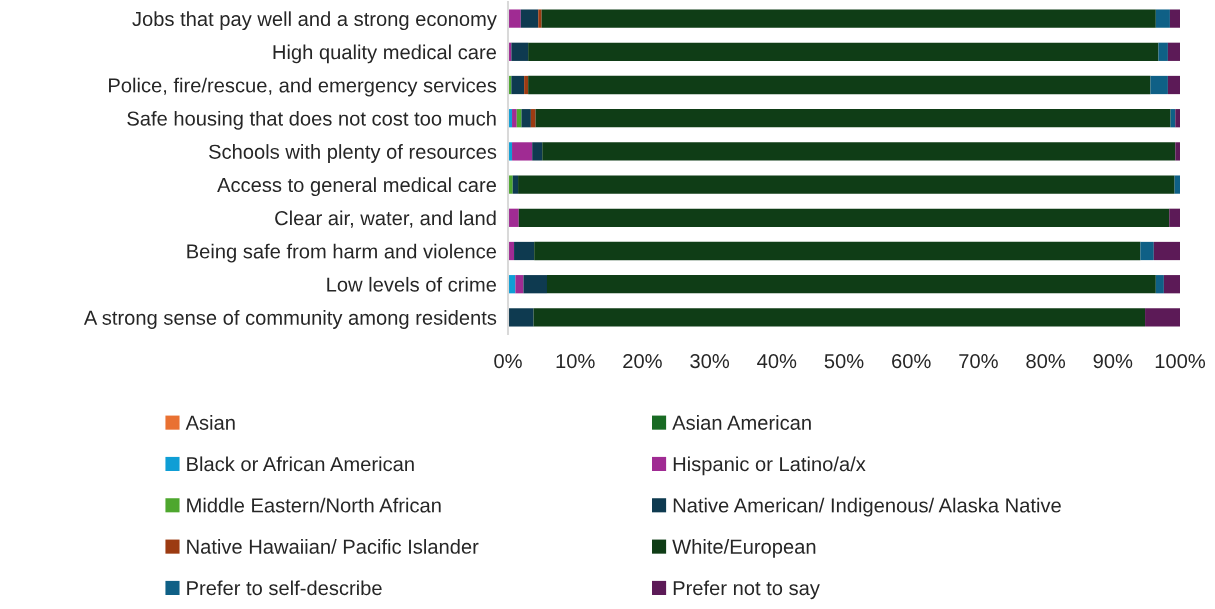 This screenshot has height=609, width=1215. Describe the element at coordinates (210, 422) in the screenshot. I see `legend-label: Asian` at that location.